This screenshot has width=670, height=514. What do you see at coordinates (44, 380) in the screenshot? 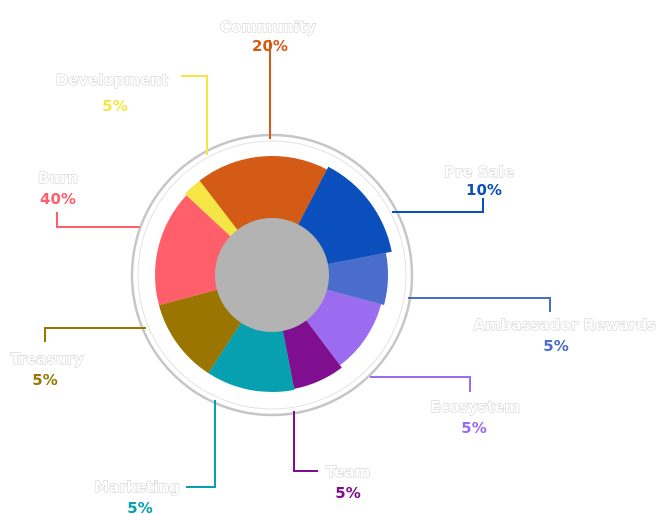
I see `percent-treasury: 5%` at bounding box center [44, 380].